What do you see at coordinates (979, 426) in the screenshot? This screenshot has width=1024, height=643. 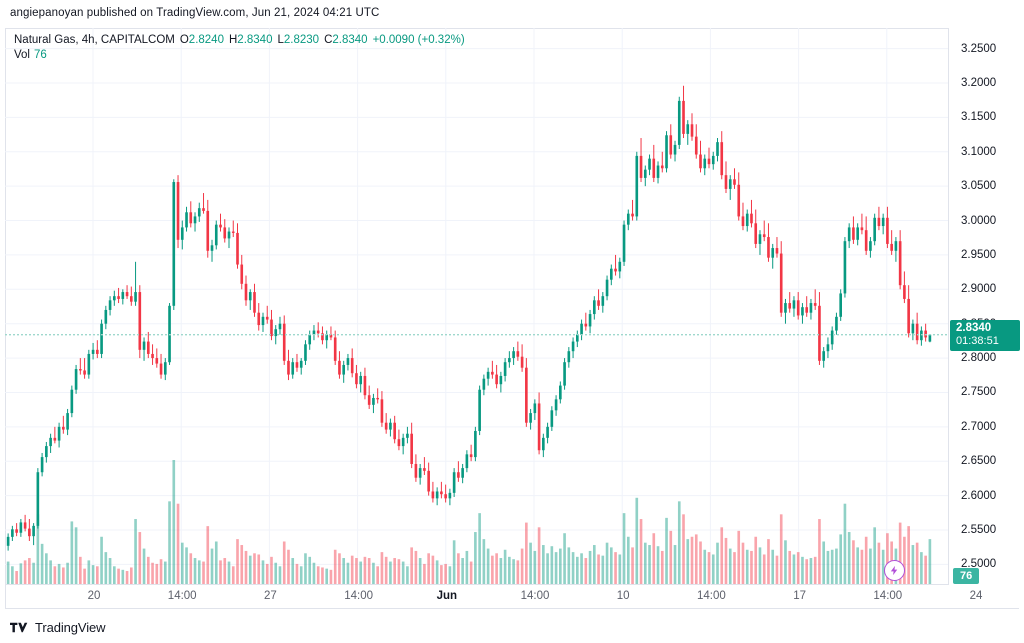 I see `price-tick-2.7000: 2.7000` at bounding box center [979, 426].